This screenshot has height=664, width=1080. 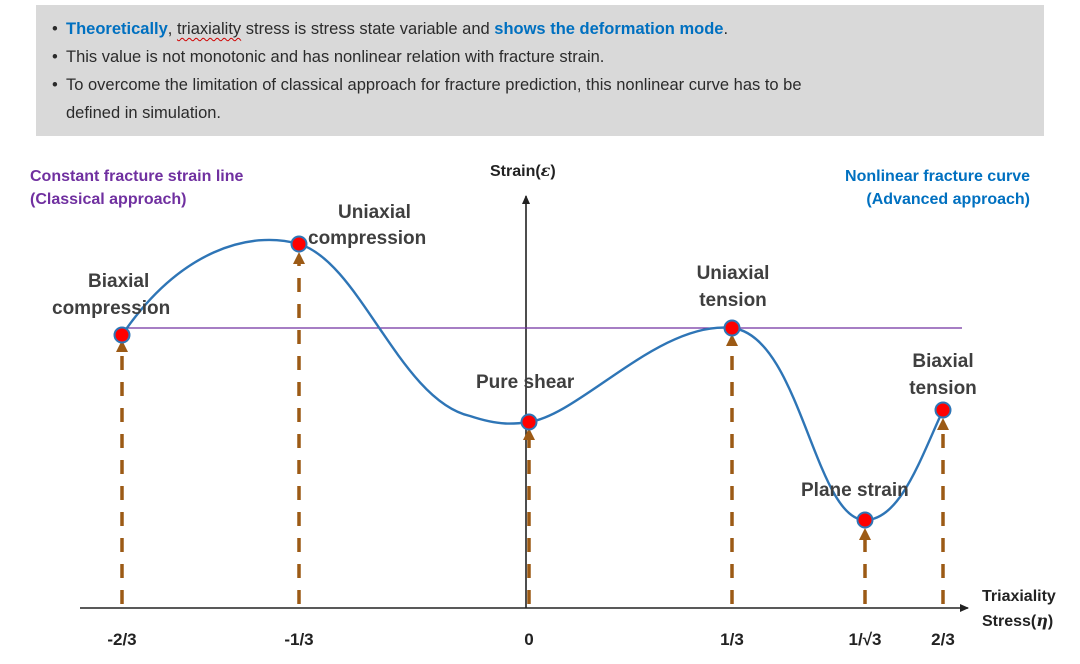 I want to click on point-pure-shear, so click(x=529, y=422).